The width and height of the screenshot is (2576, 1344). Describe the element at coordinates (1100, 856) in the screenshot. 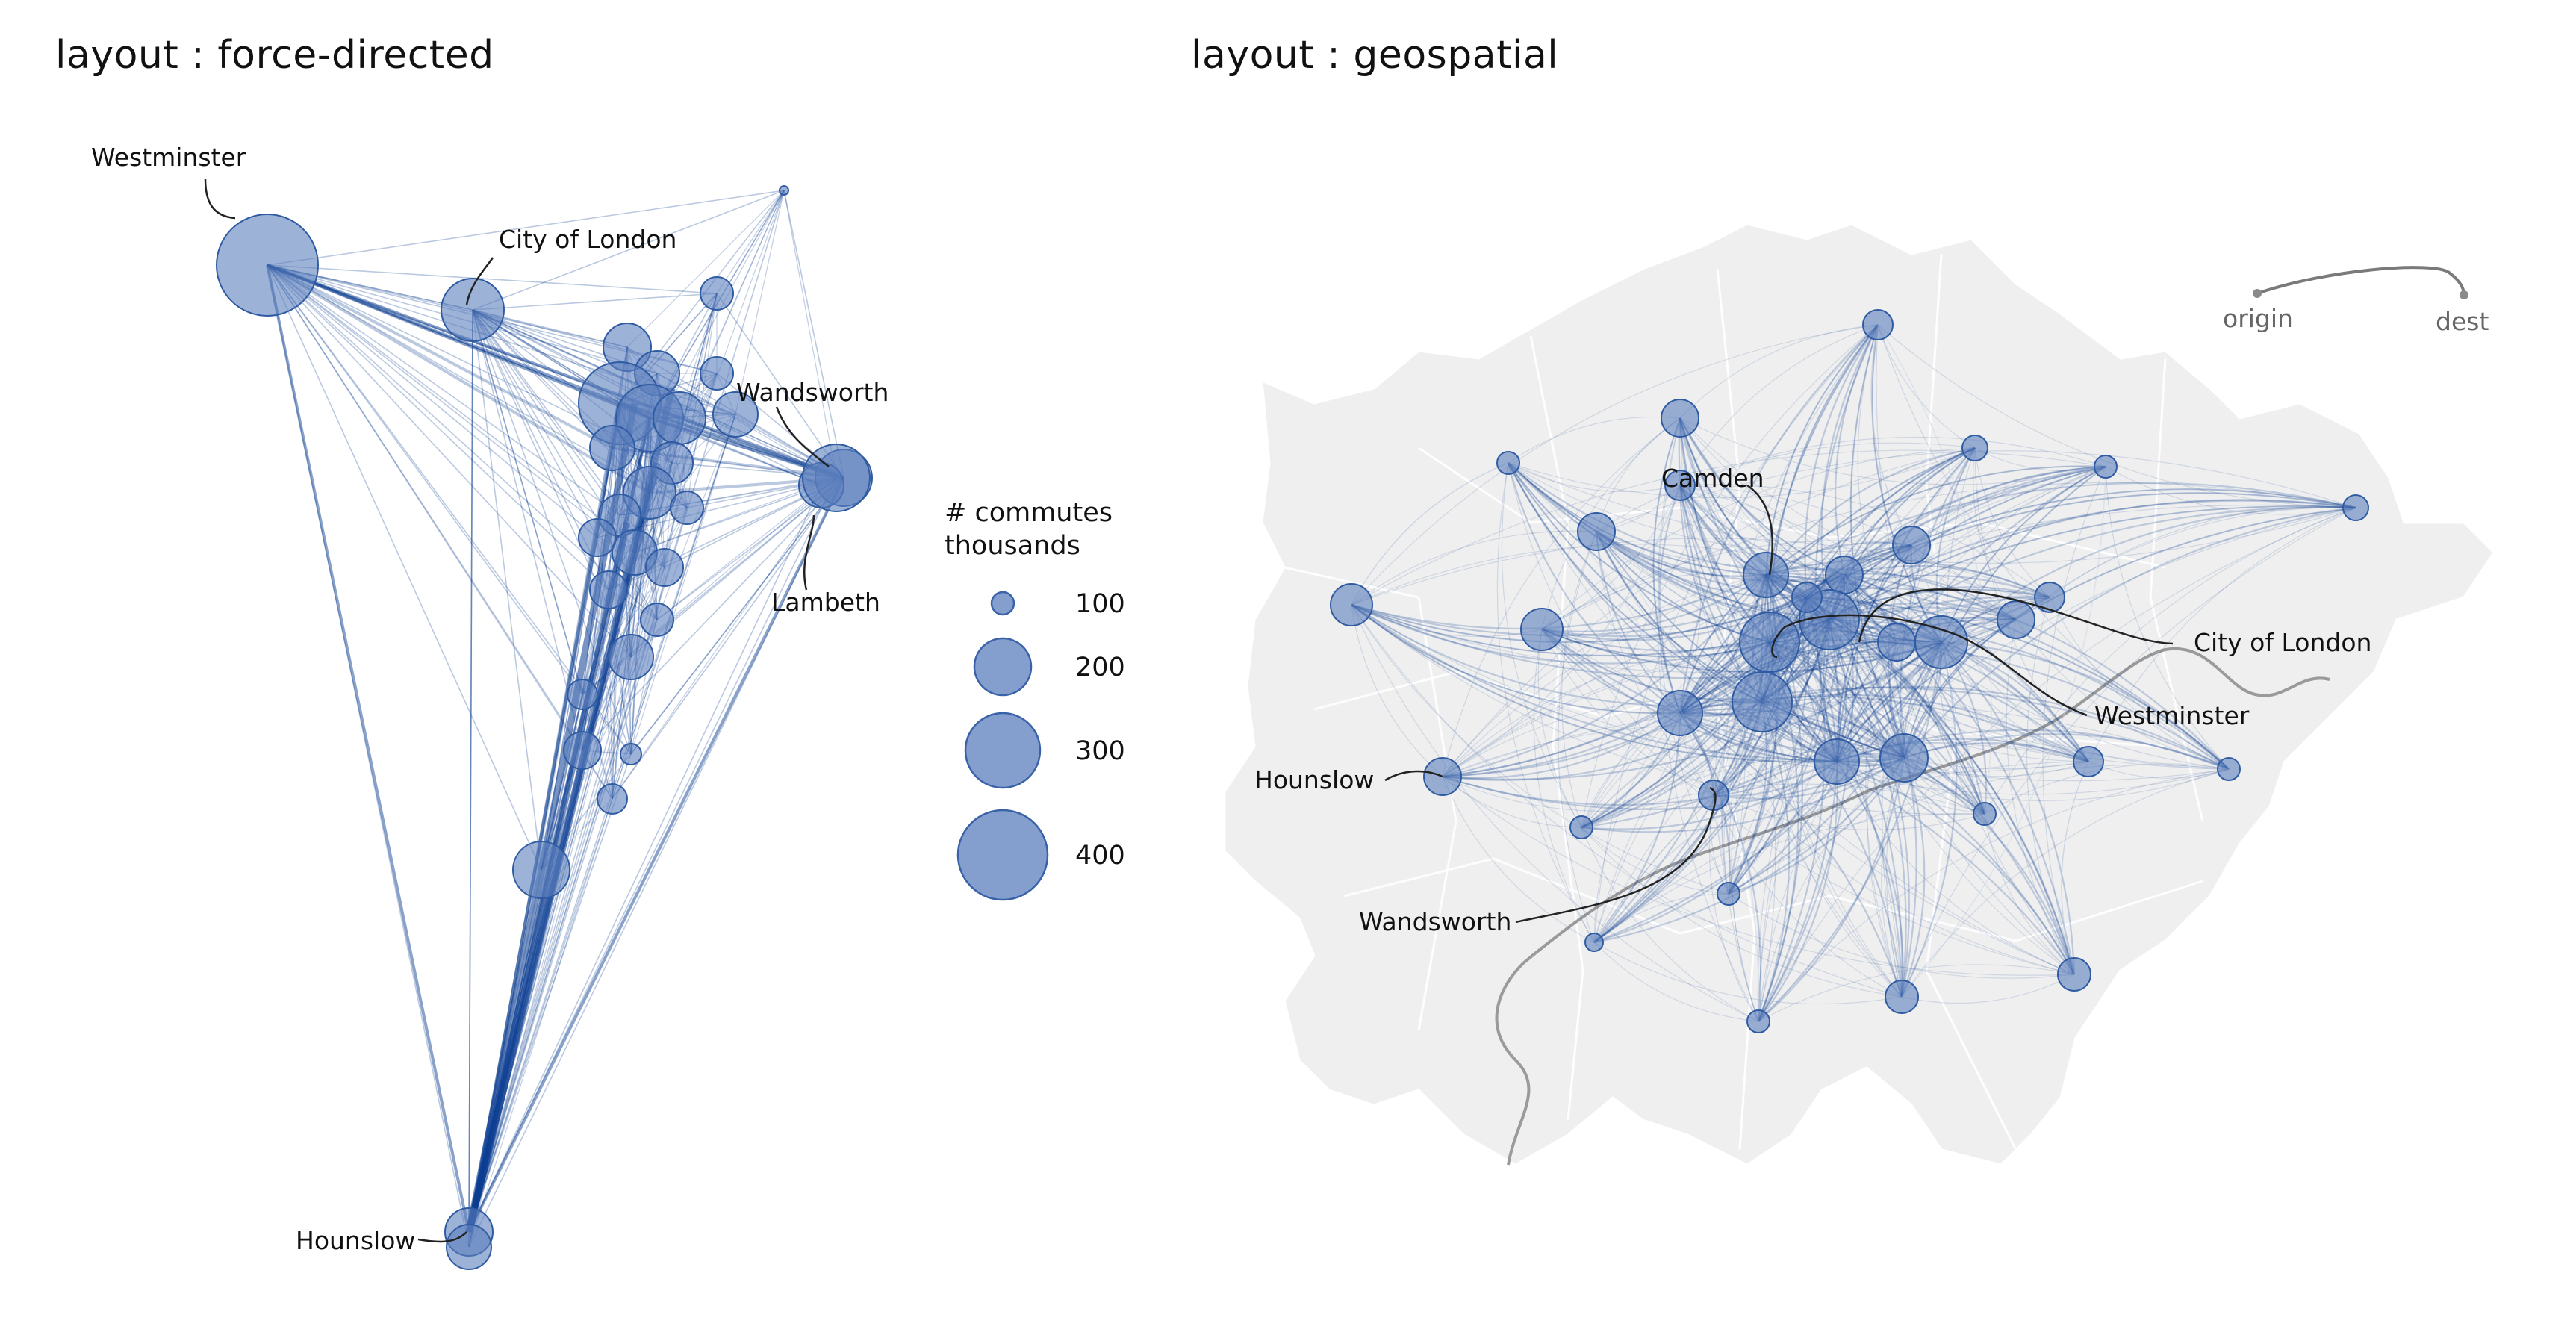

I see `legend-value-400: 400` at that location.